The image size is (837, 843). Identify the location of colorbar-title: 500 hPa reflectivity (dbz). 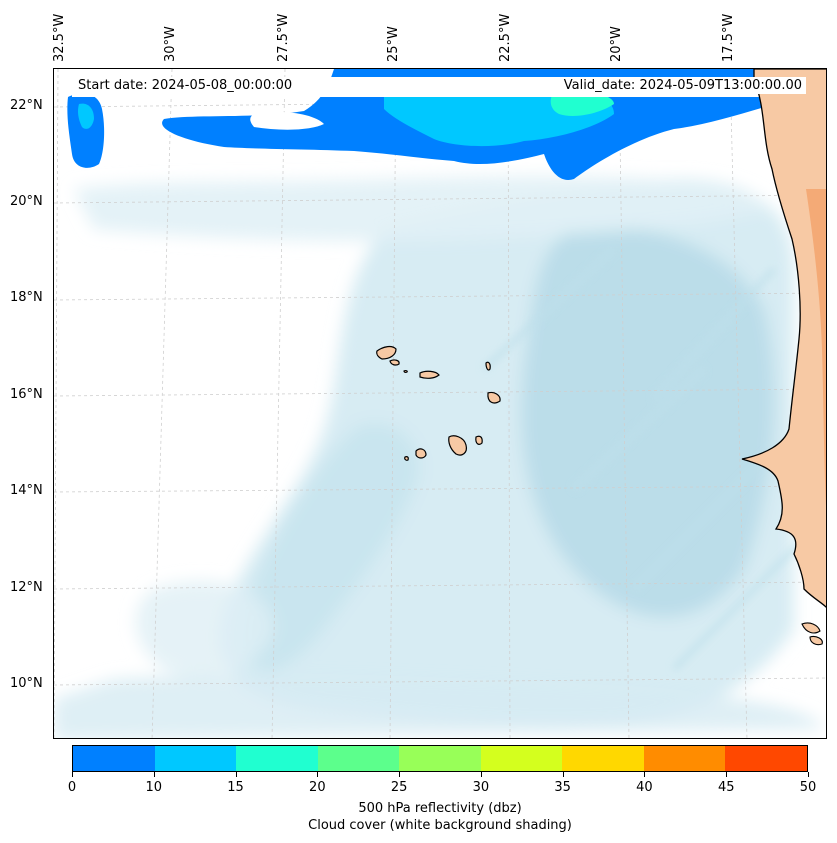
(440, 808).